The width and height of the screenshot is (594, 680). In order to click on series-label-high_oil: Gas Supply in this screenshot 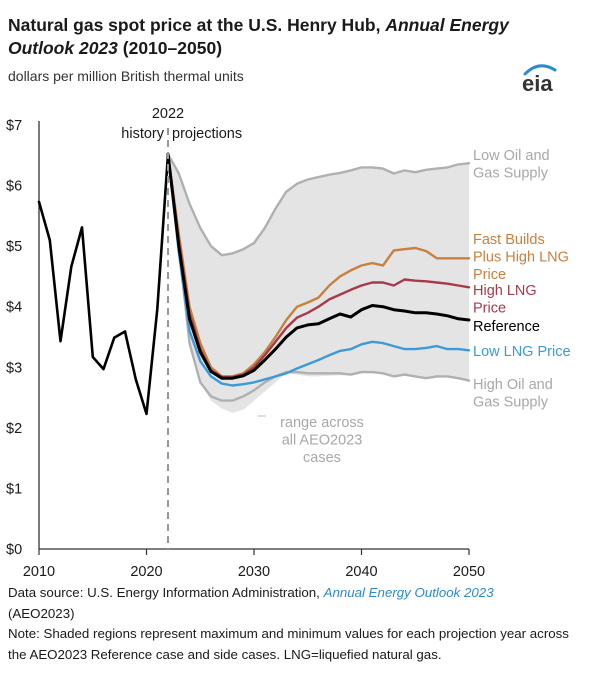, I will do `click(511, 403)`.